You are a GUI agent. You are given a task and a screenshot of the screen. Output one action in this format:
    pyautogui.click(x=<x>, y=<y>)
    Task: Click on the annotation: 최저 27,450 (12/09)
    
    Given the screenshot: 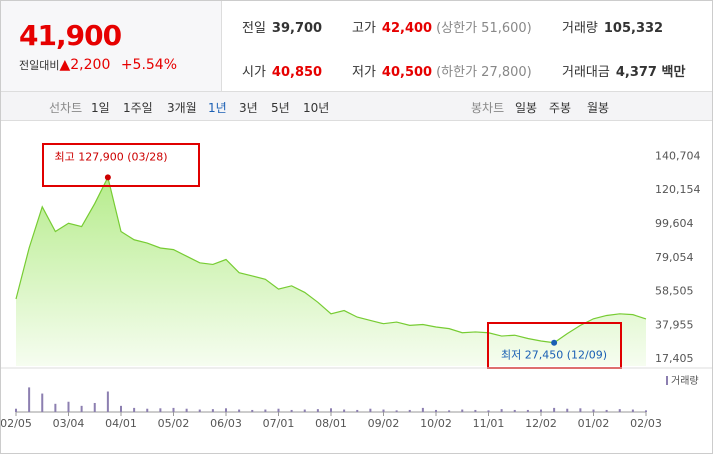 What is the action you would take?
    pyautogui.click(x=554, y=355)
    